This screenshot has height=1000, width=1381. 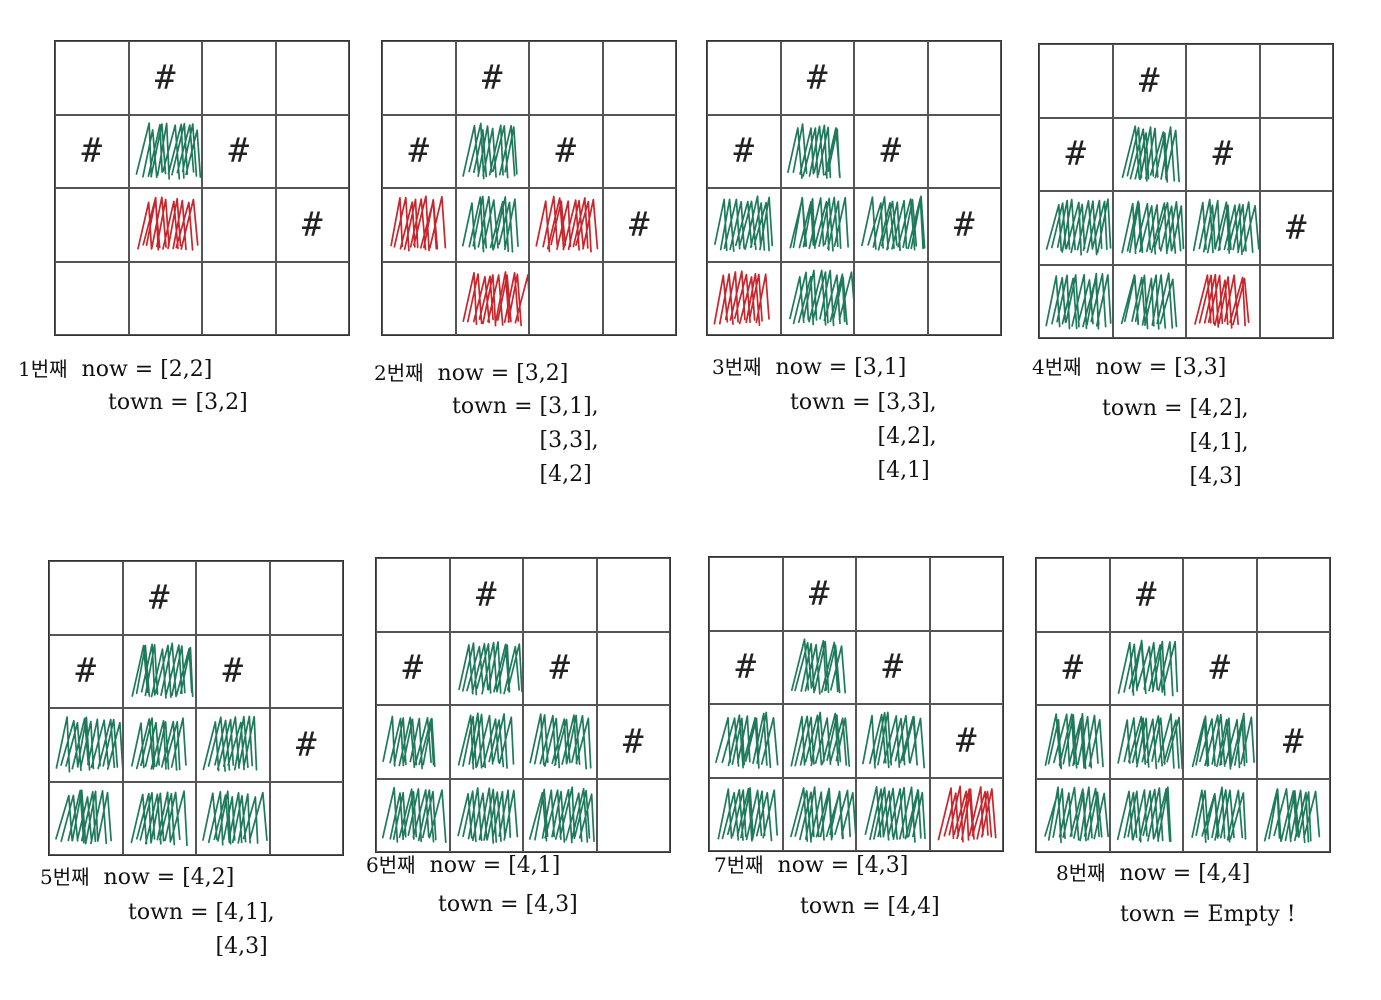 What do you see at coordinates (168, 912) in the screenshot?
I see `town-label: town =` at bounding box center [168, 912].